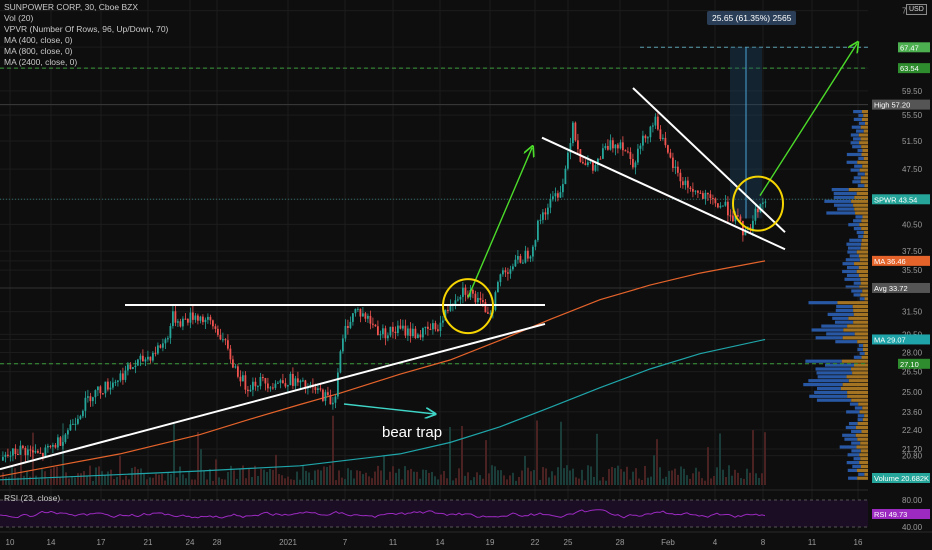 This screenshot has height=550, width=932. What do you see at coordinates (32, 498) in the screenshot?
I see `legend-rsi: RSI (23, close)` at bounding box center [32, 498].